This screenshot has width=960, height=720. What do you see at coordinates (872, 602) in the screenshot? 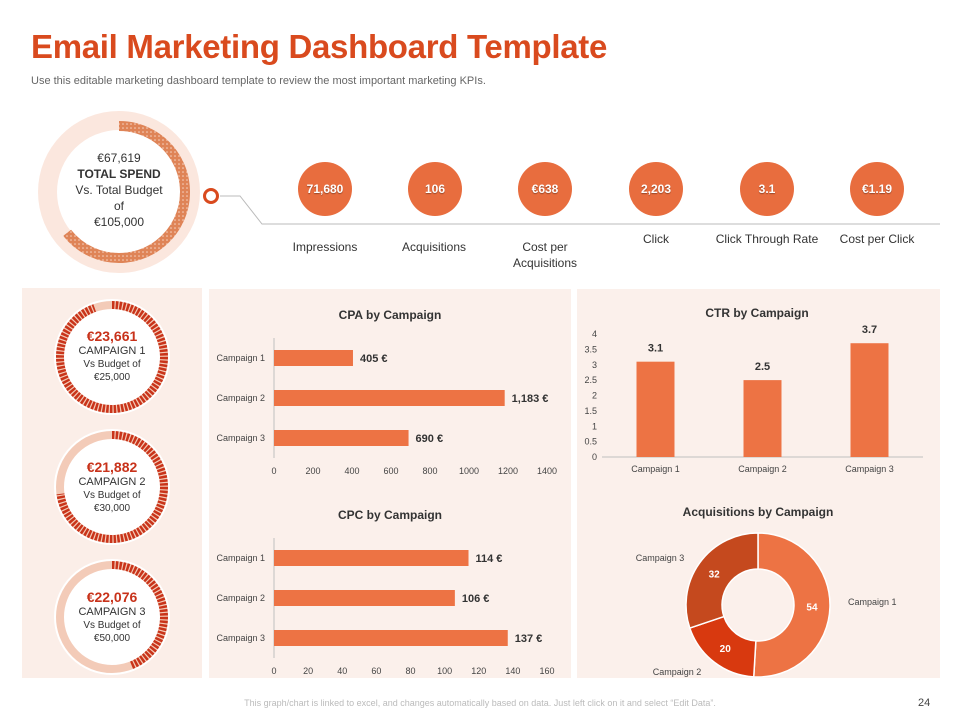
I see `acquisitions-category-label: Campaign 1` at bounding box center [872, 602].